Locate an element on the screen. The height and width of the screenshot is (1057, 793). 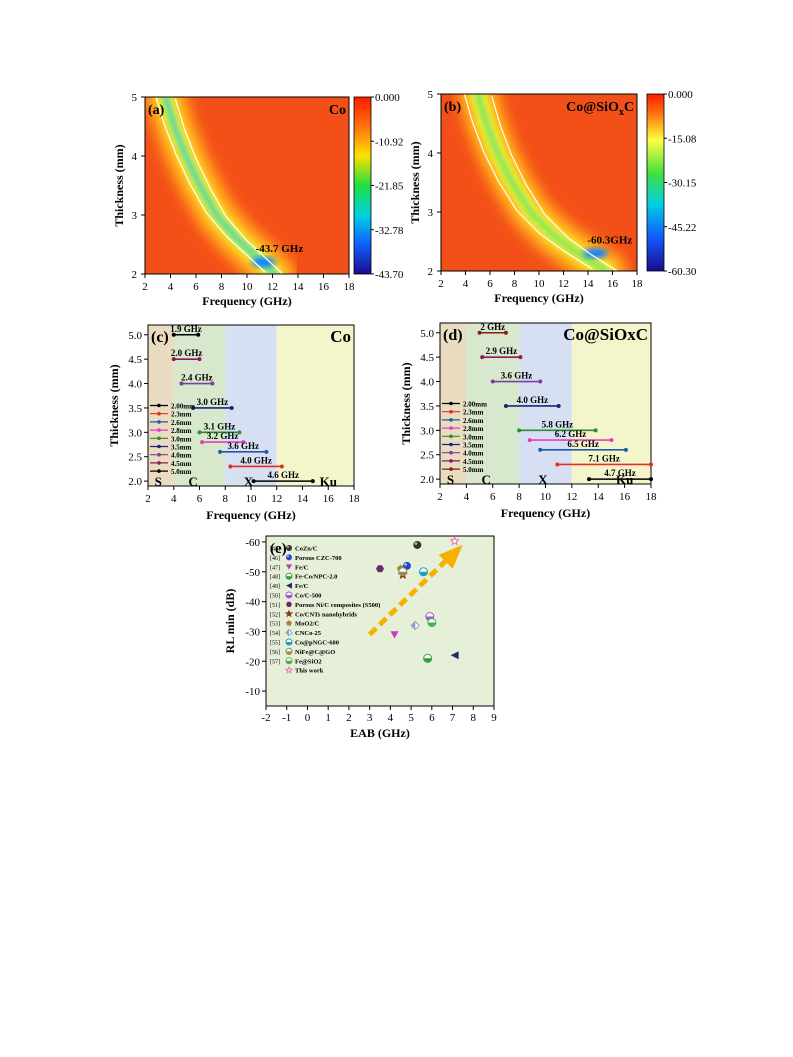
band-label: S is located at coordinates (158, 481).